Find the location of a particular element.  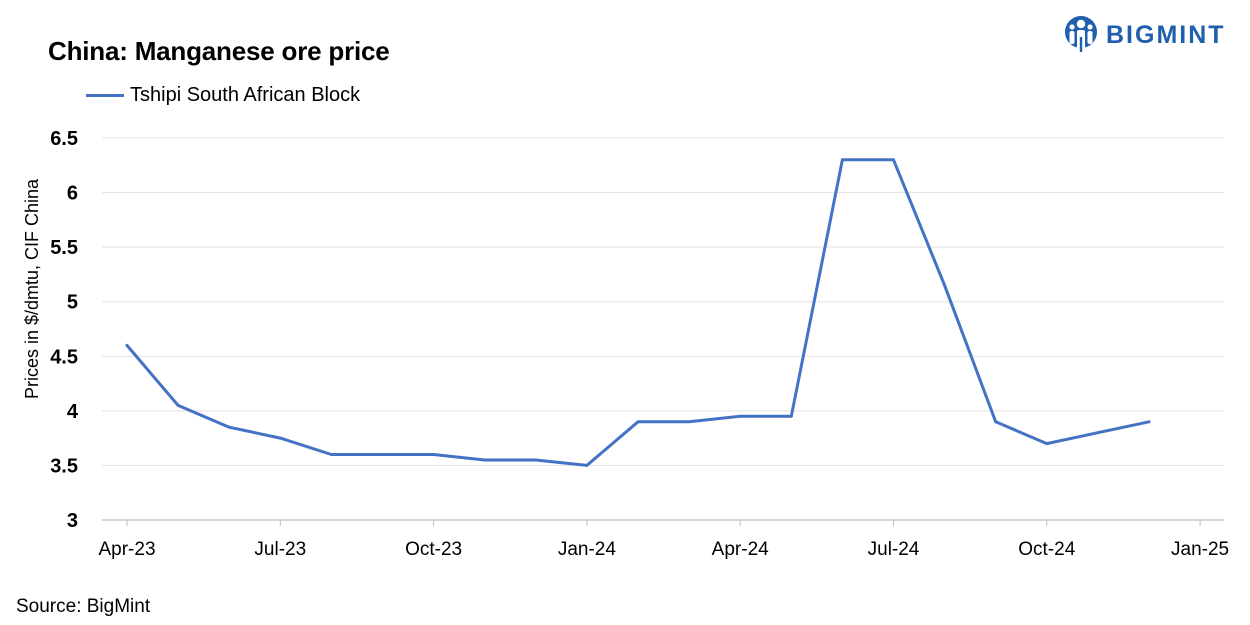

legend: Tshipi South African Block is located at coordinates (223, 95).